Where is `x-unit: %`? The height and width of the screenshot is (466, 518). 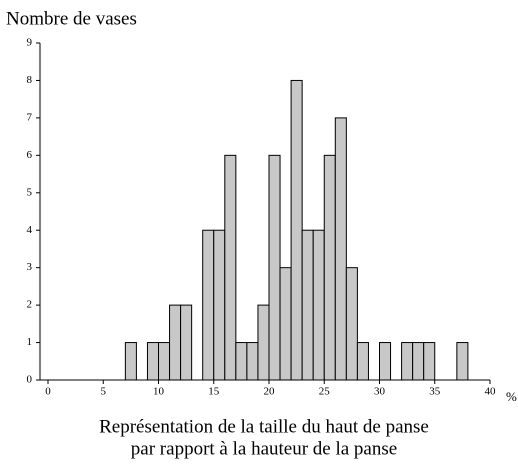
x-unit: % is located at coordinates (511, 396).